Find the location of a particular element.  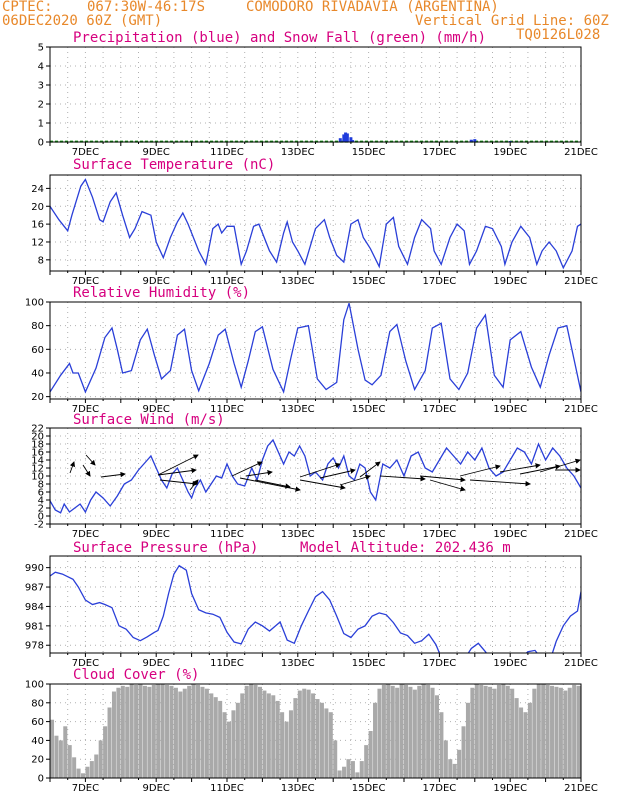

y-tick-label: 80 is located at coordinates (37, 703).